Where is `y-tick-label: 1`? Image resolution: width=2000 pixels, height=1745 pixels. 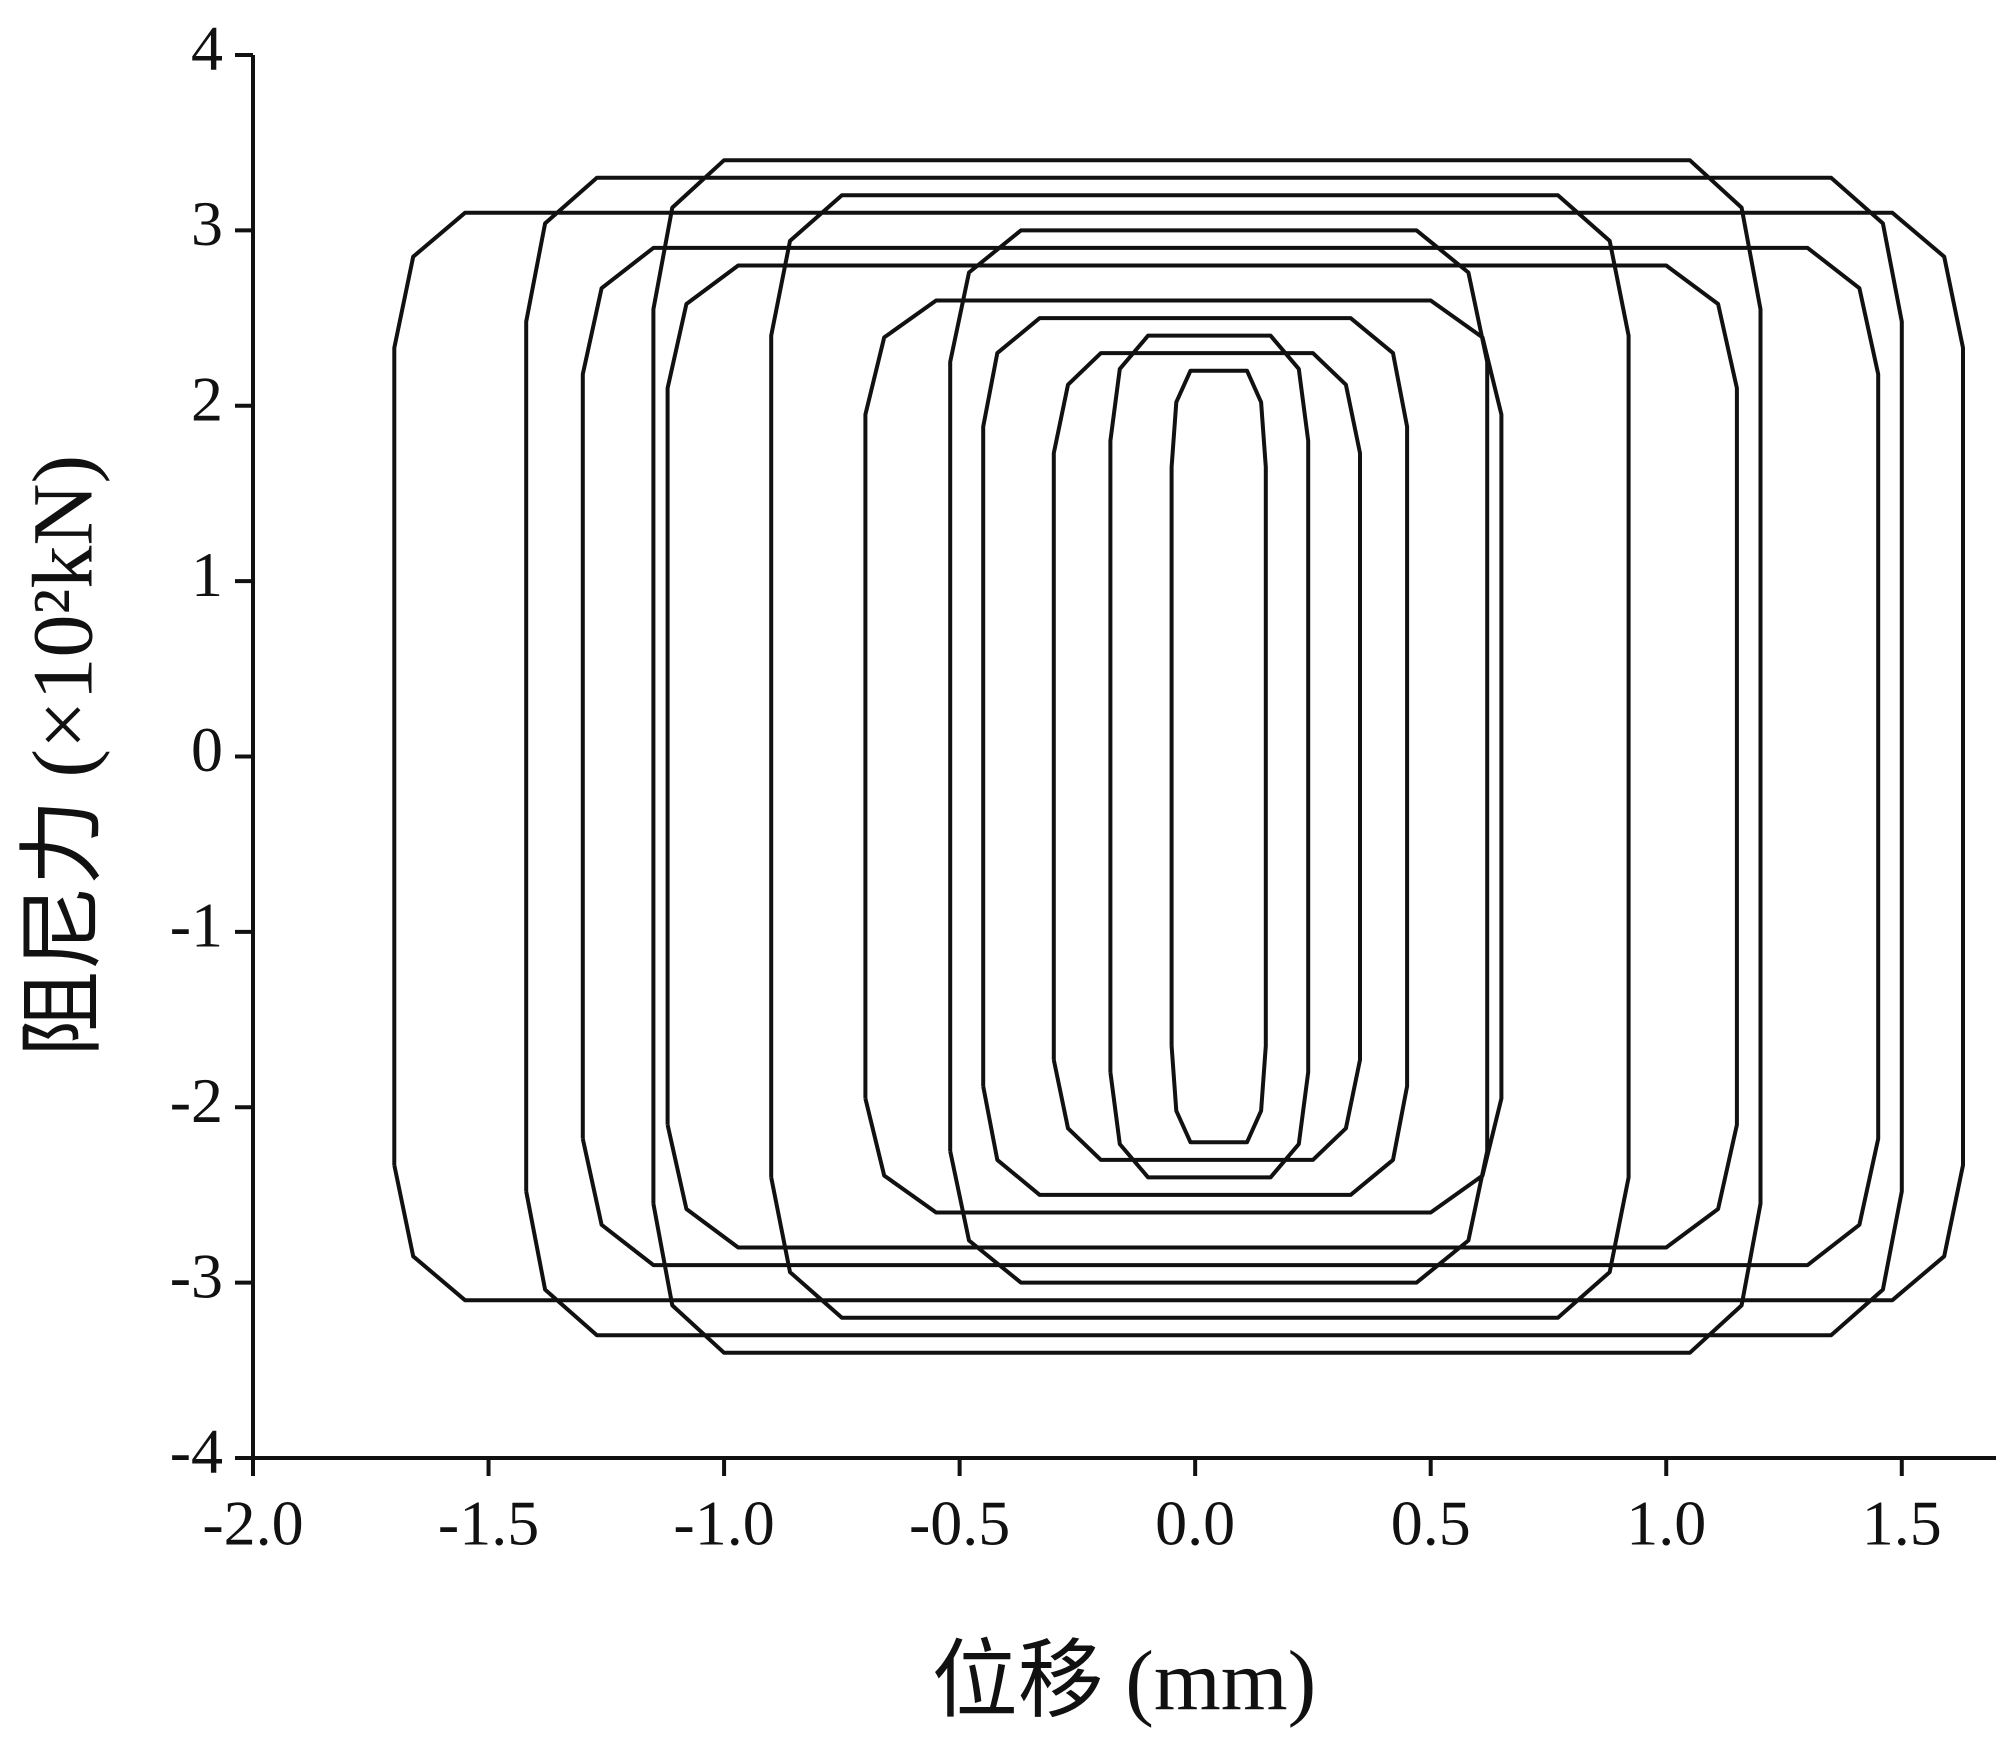
y-tick-label: 1 is located at coordinates (207, 574).